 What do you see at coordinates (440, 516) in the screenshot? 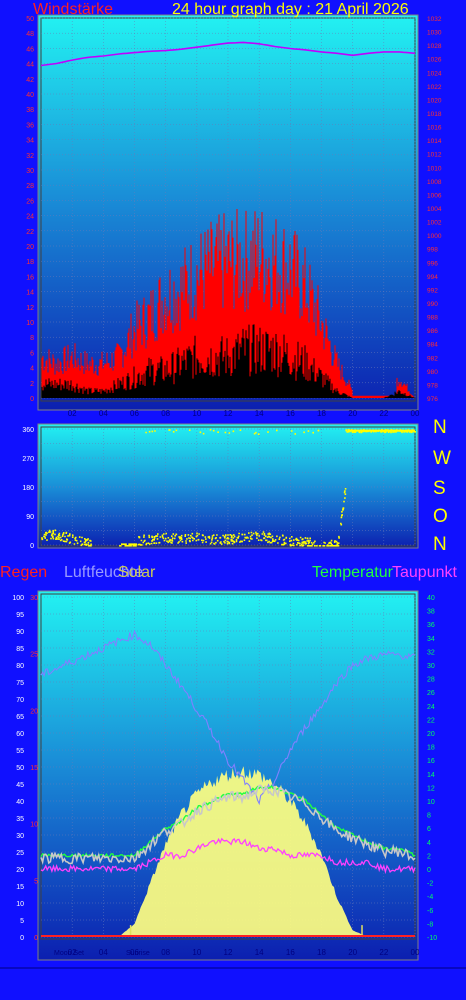
I see `direction-letter-o: O` at bounding box center [440, 516].